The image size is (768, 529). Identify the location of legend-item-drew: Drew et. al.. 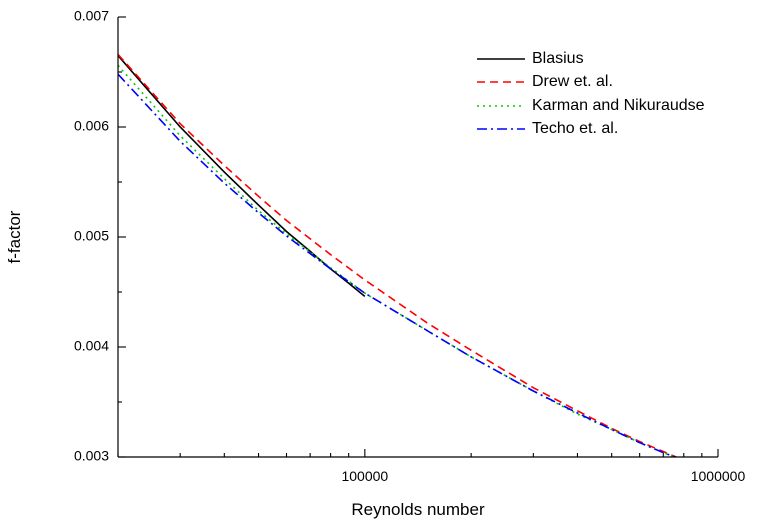
(545, 81).